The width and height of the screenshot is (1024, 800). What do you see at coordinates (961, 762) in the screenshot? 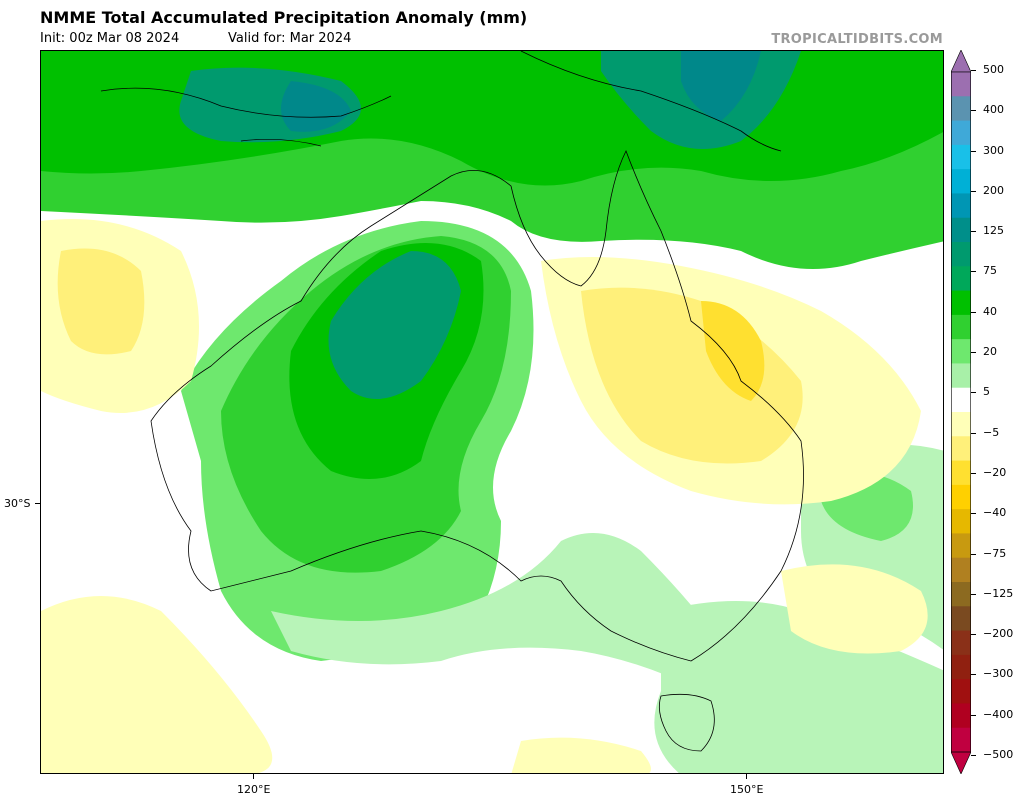
I see `colorbar-bottom-arrow` at bounding box center [961, 762].